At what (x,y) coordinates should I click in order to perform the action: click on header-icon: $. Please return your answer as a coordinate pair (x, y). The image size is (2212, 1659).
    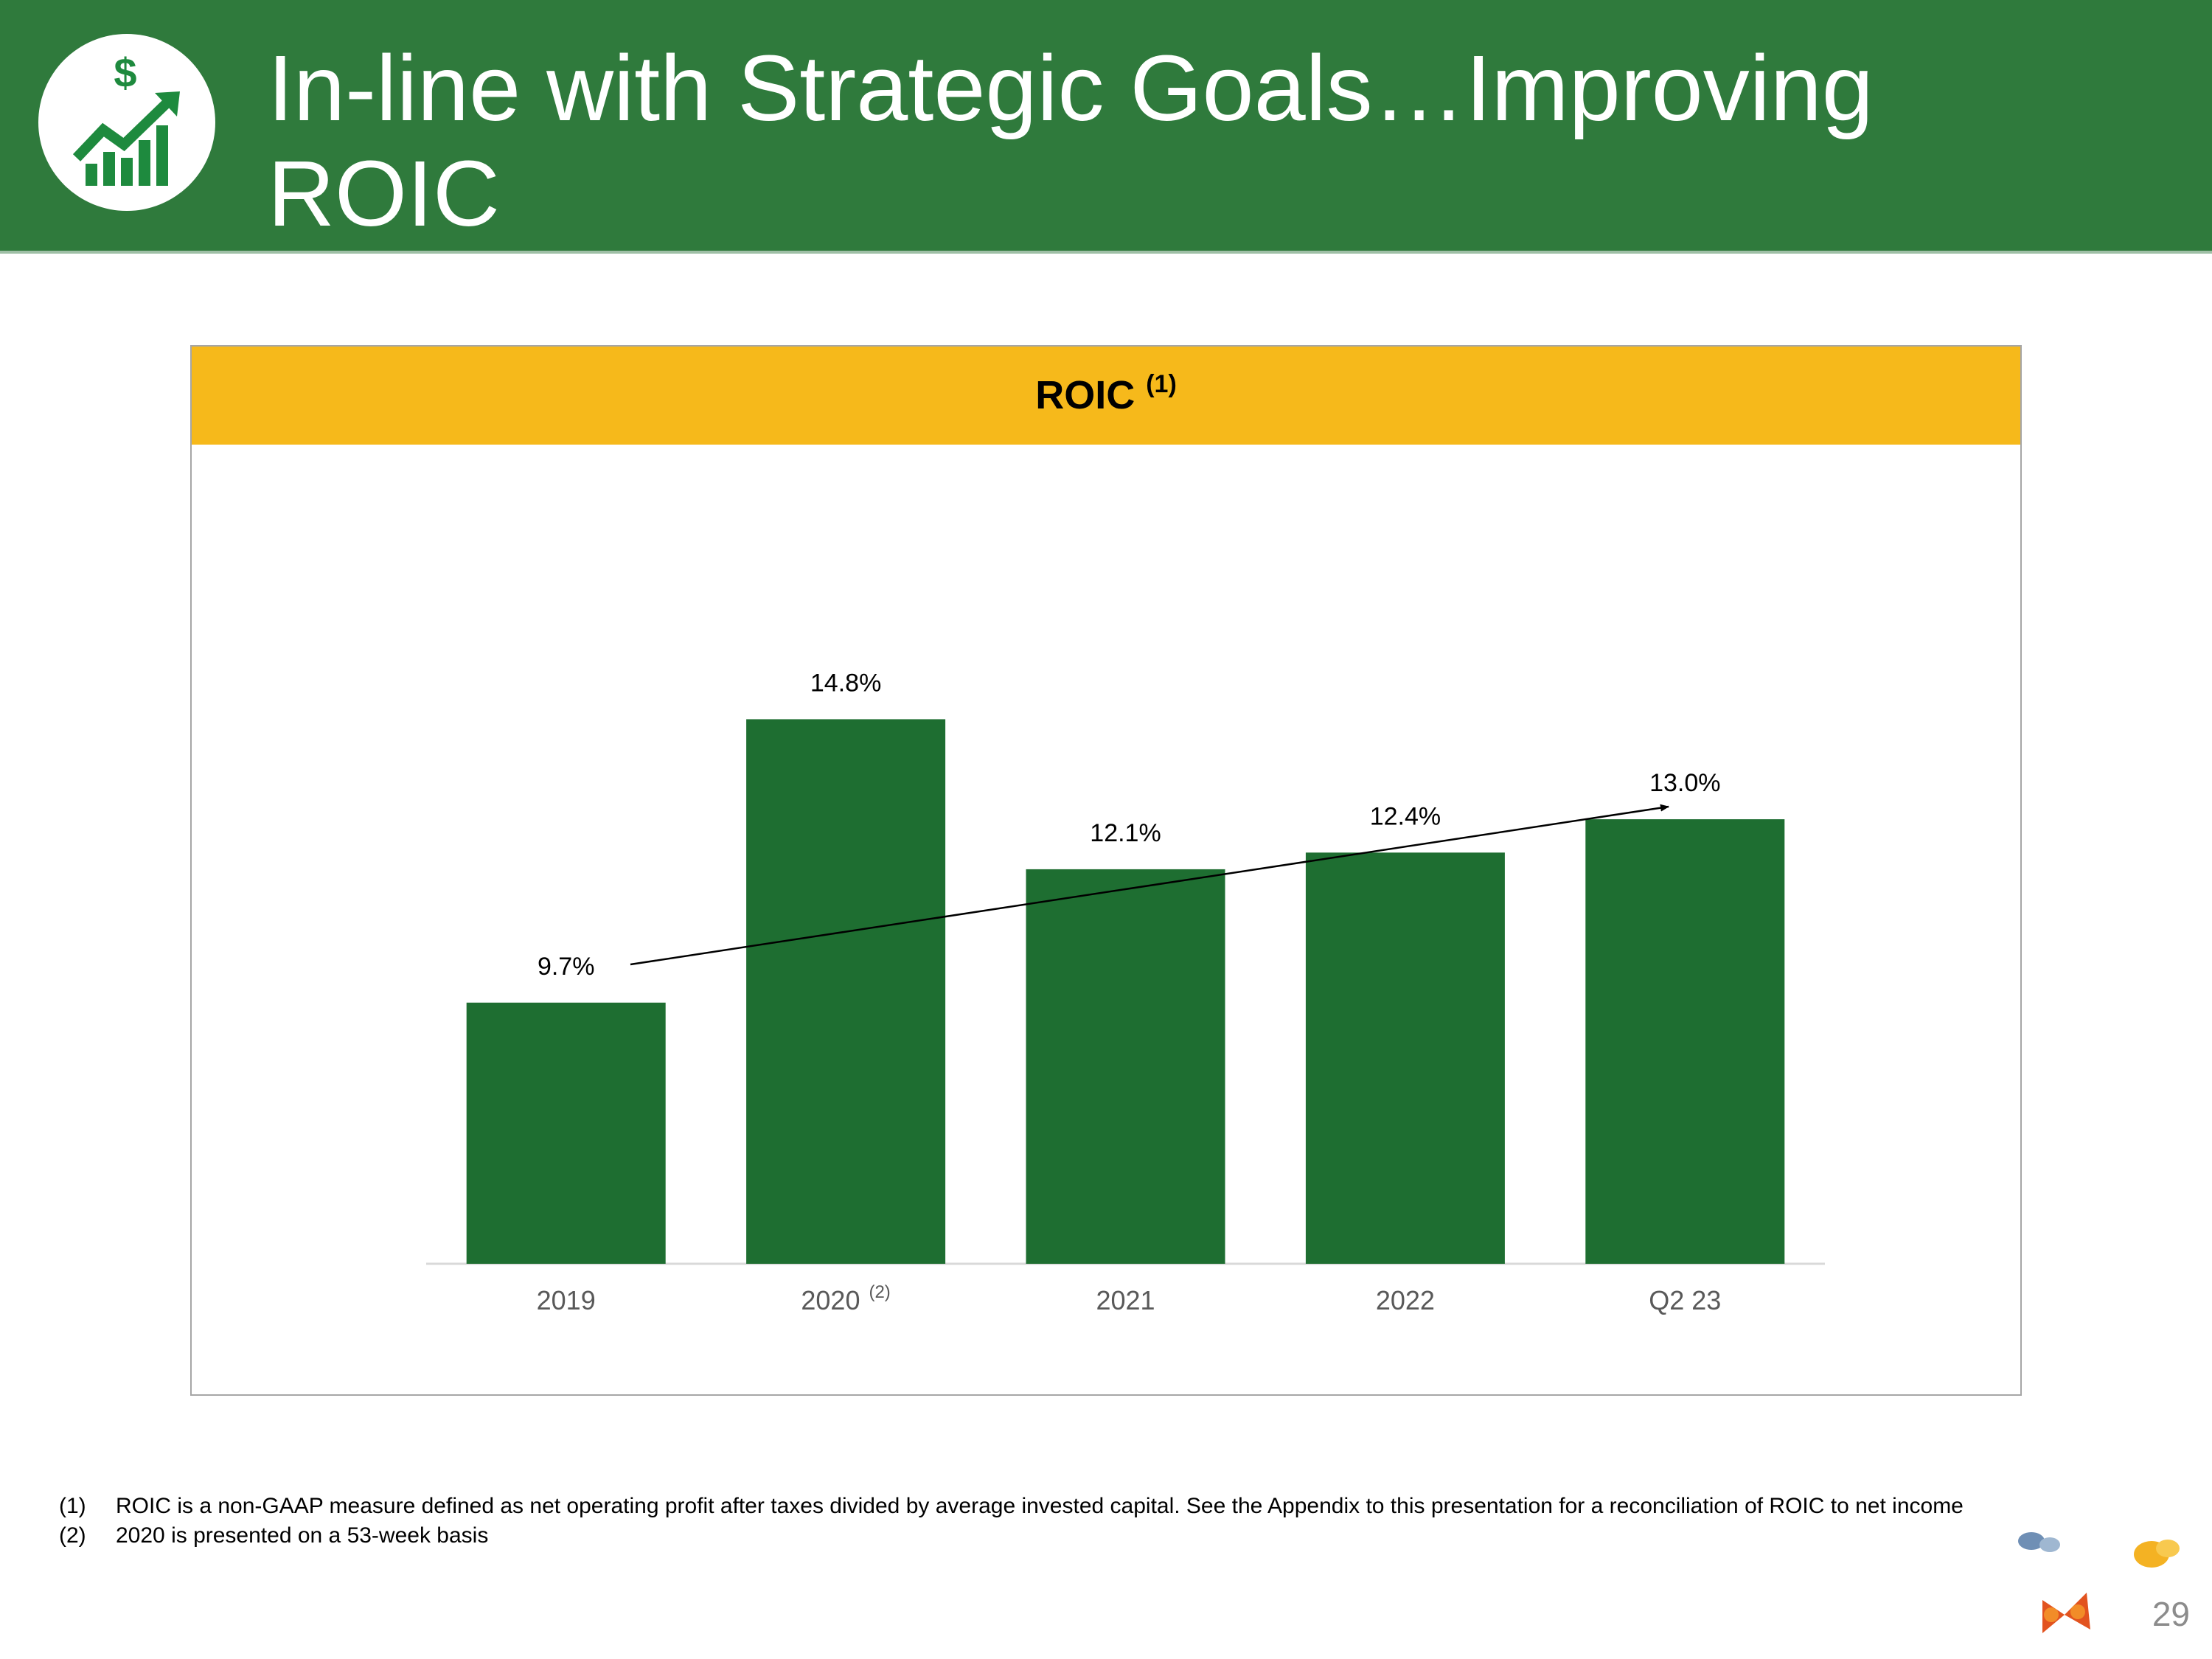
    Looking at the image, I should click on (126, 122).